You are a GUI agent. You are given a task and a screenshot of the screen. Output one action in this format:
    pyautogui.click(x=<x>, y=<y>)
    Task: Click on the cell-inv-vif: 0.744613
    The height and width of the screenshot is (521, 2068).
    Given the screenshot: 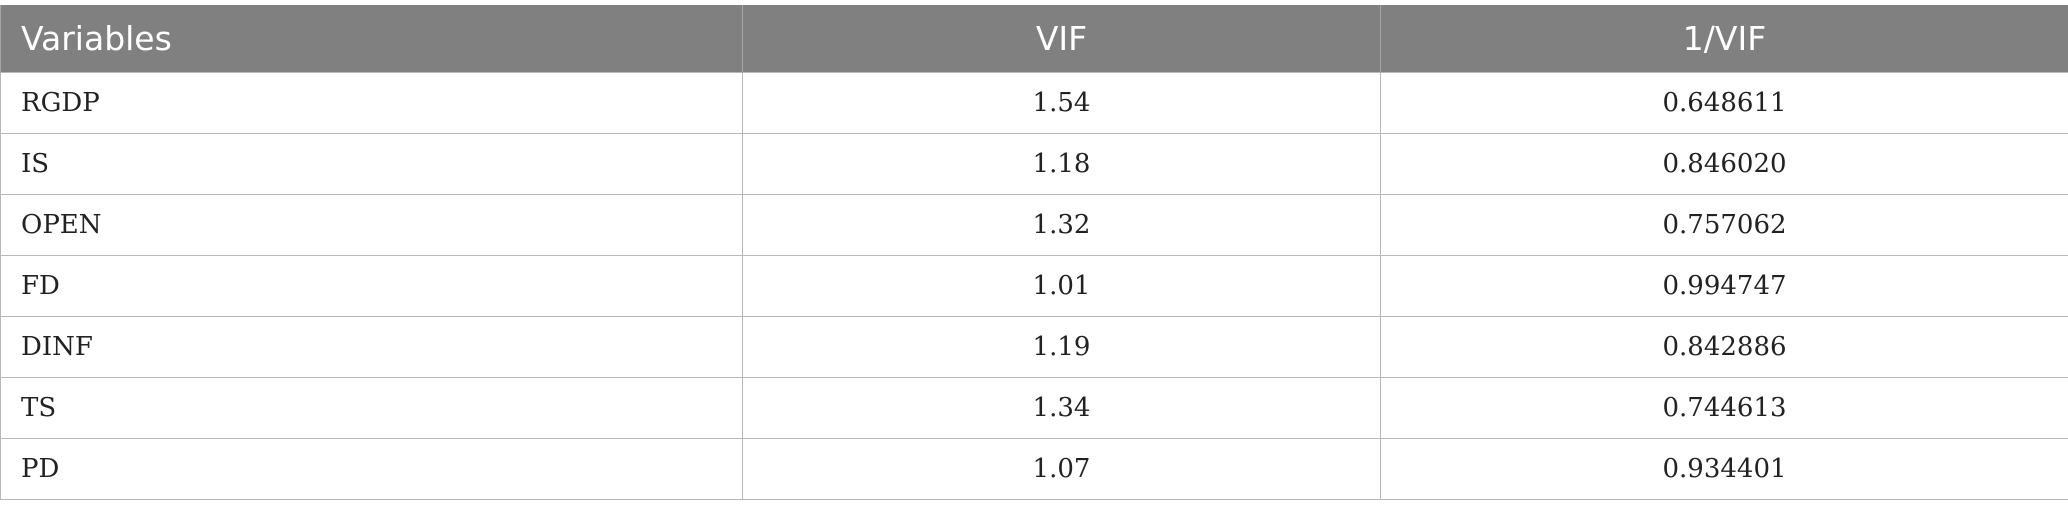 What is the action you would take?
    pyautogui.click(x=1724, y=408)
    